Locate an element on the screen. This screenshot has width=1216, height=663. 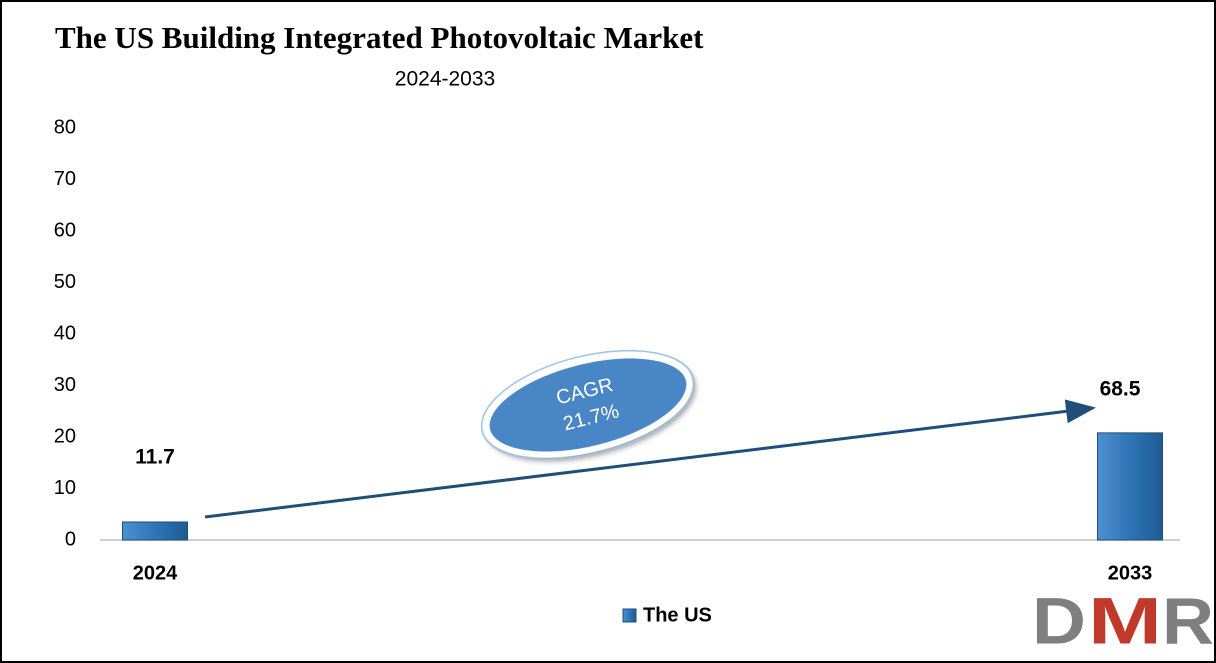
y-tick-label: 20 is located at coordinates (65, 436).